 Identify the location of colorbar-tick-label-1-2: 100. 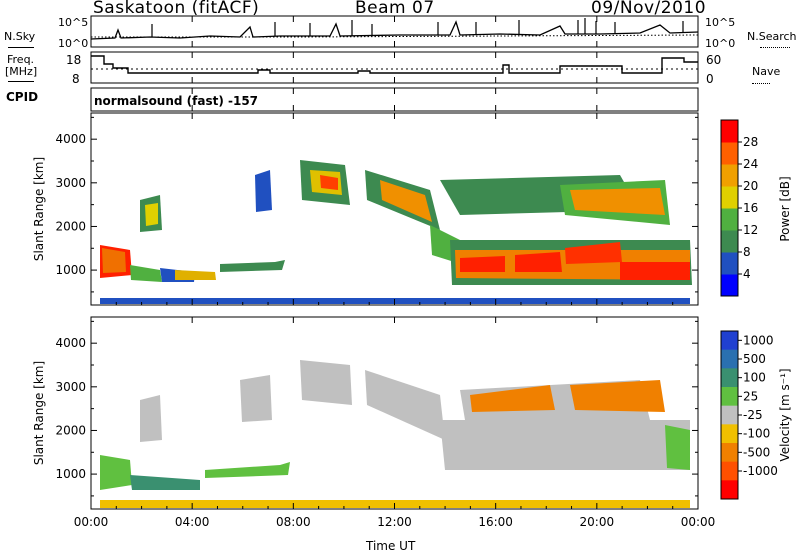
(754, 378).